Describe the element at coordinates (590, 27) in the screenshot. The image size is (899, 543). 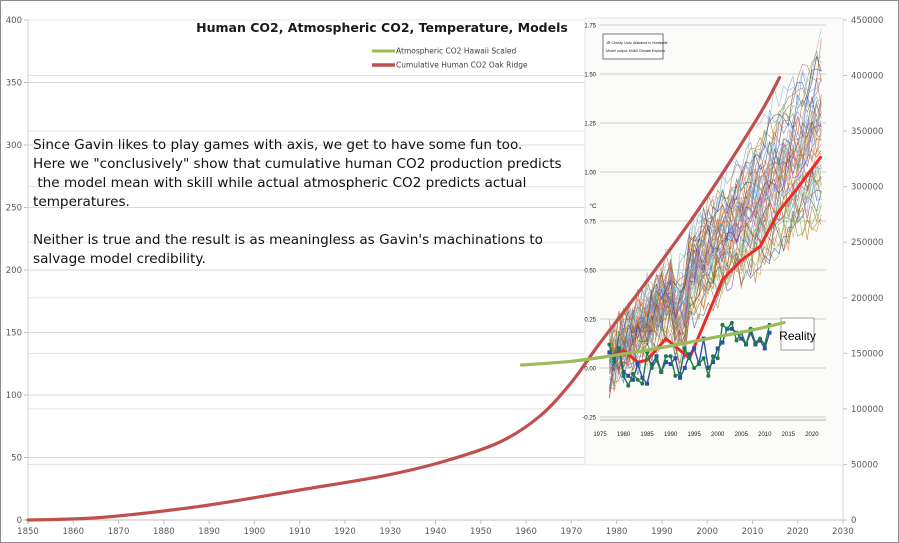
I see `inset-y-tick-label: 1.75` at that location.